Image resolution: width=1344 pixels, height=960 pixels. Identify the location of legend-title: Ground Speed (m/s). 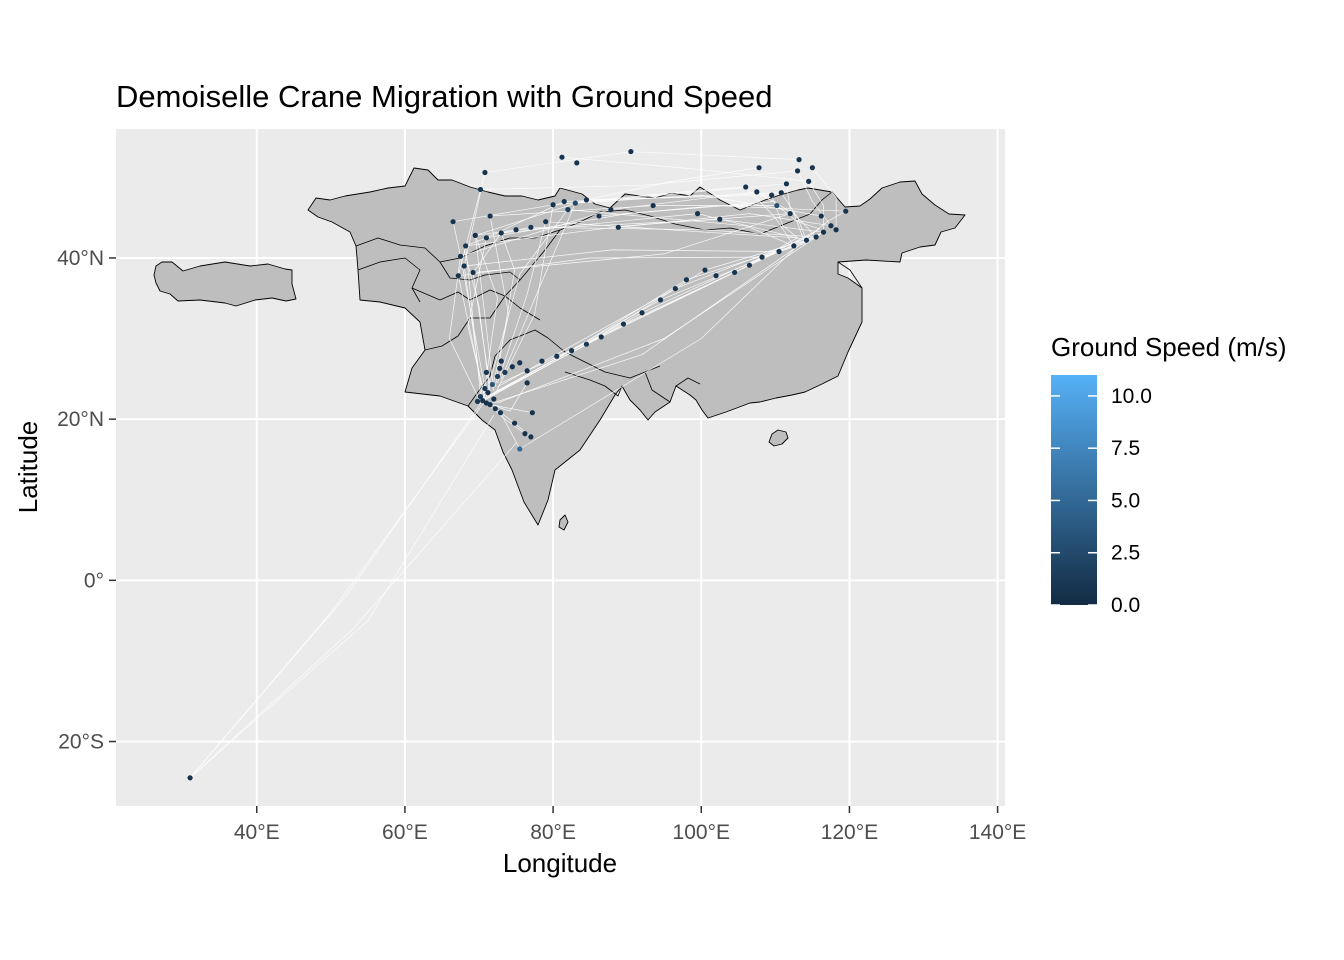
(1169, 347).